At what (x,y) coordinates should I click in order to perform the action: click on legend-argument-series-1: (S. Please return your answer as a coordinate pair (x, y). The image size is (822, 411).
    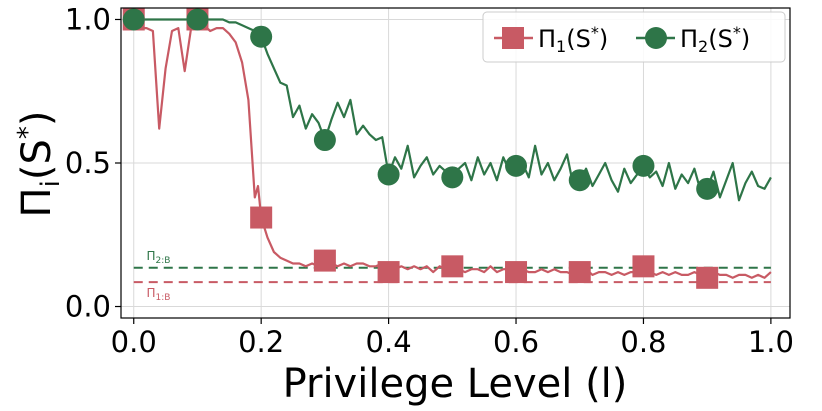
    Looking at the image, I should click on (578, 39).